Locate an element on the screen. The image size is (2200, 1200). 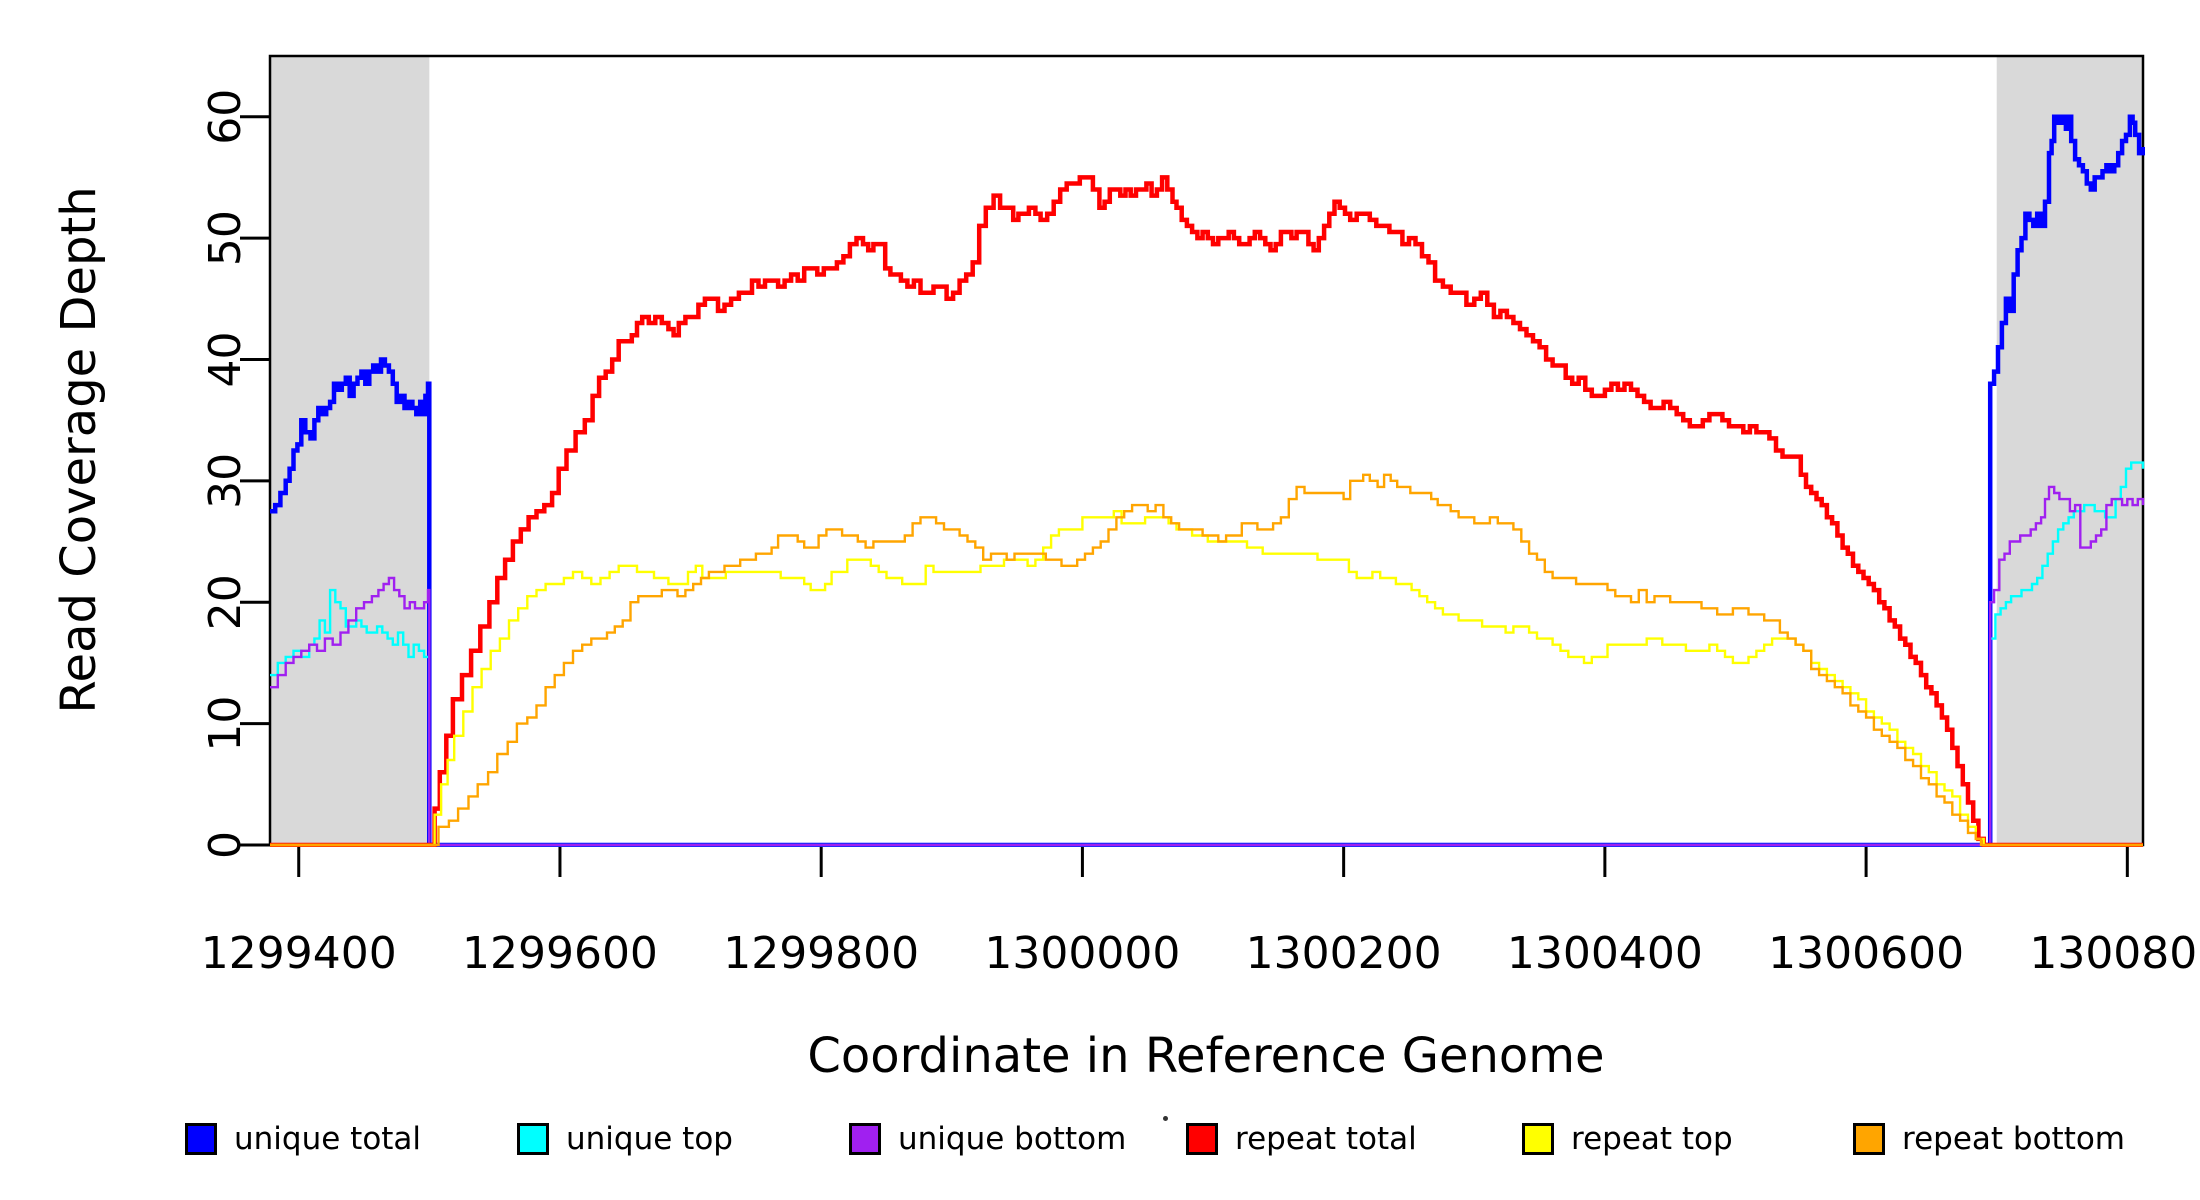
x-tick-label: 1300400 is located at coordinates (1605, 953).